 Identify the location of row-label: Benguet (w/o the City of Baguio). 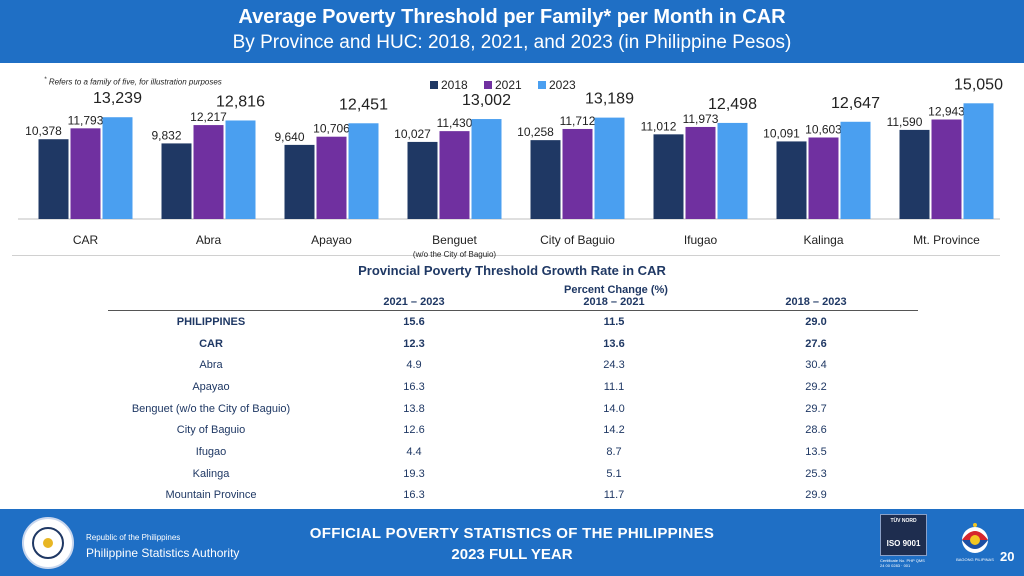
(211, 408).